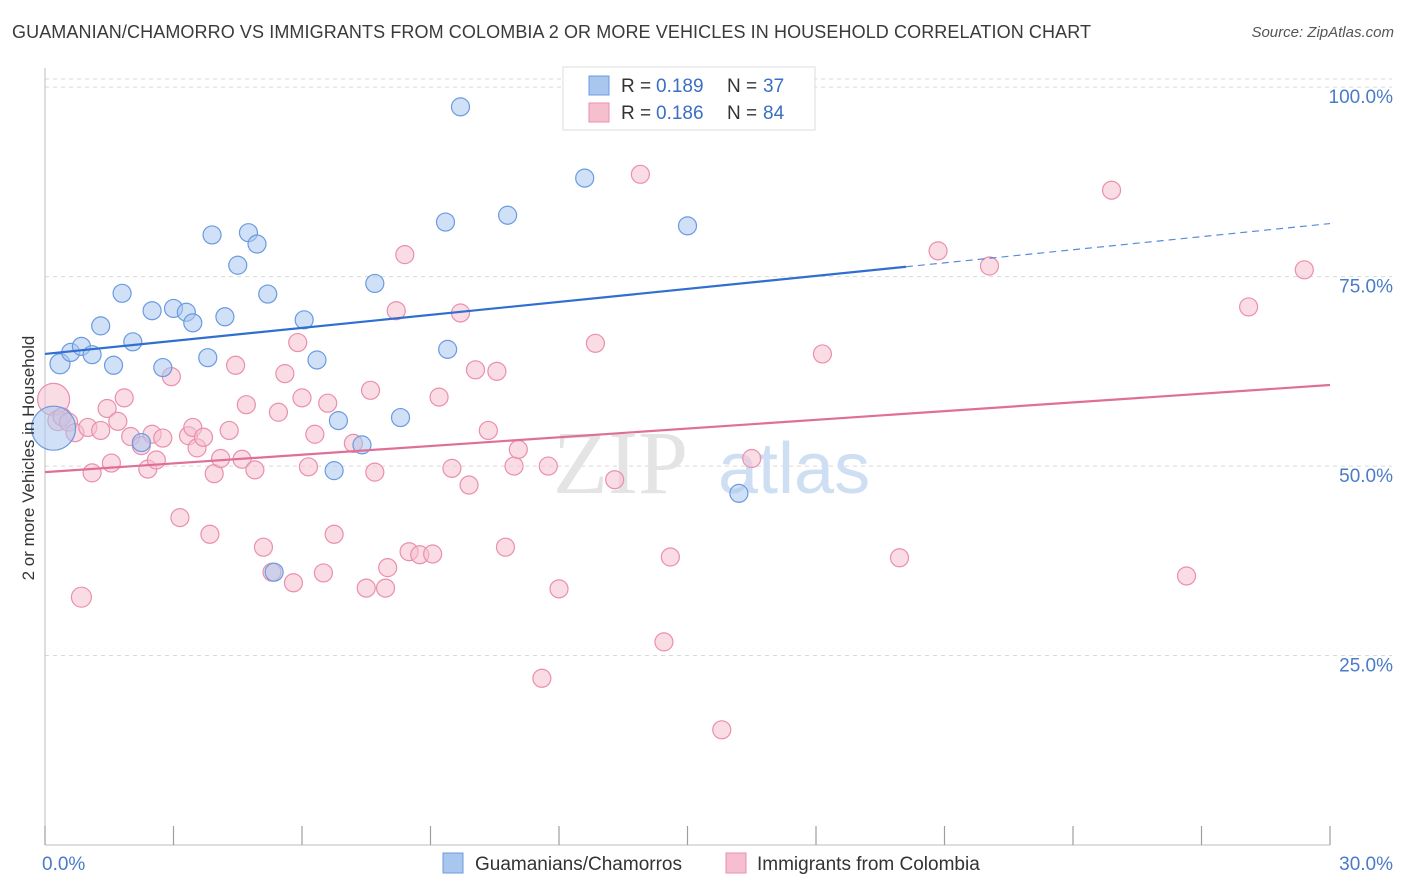 Image resolution: width=1406 pixels, height=892 pixels. Describe the element at coordinates (1366, 476) in the screenshot. I see `y-tick-label-50: 50.0%` at that location.